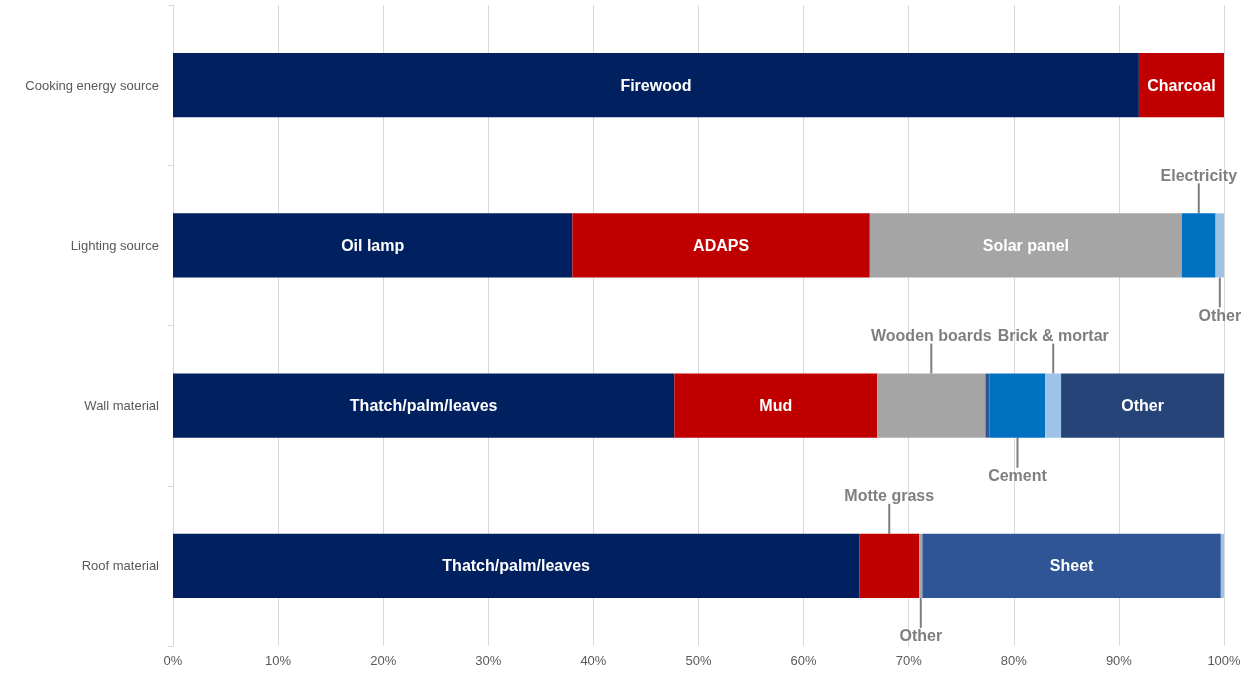 Image resolution: width=1253 pixels, height=681 pixels. I want to click on series-label: Mud, so click(776, 406).